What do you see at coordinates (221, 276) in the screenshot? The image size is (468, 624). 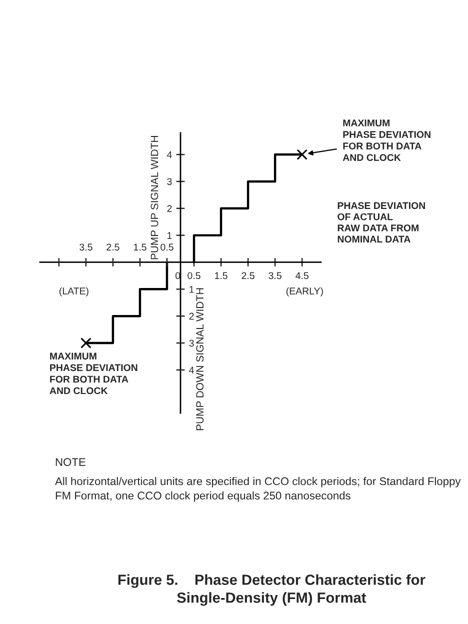 I see `x-tick-label: 1.5` at bounding box center [221, 276].